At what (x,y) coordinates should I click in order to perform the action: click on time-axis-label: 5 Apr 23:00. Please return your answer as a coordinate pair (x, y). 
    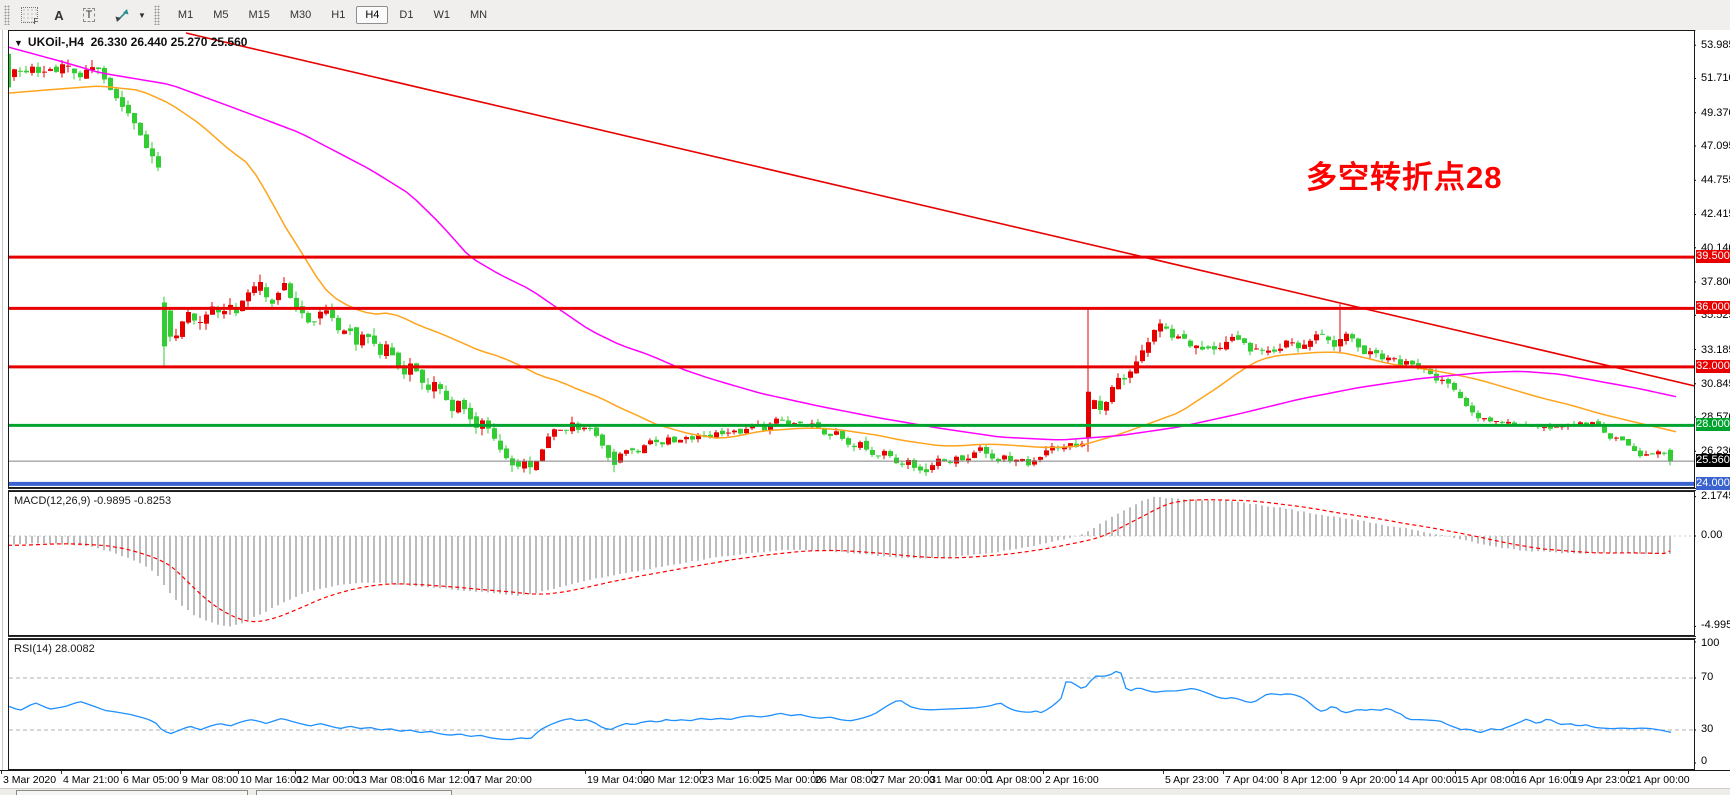
    Looking at the image, I should click on (1192, 780).